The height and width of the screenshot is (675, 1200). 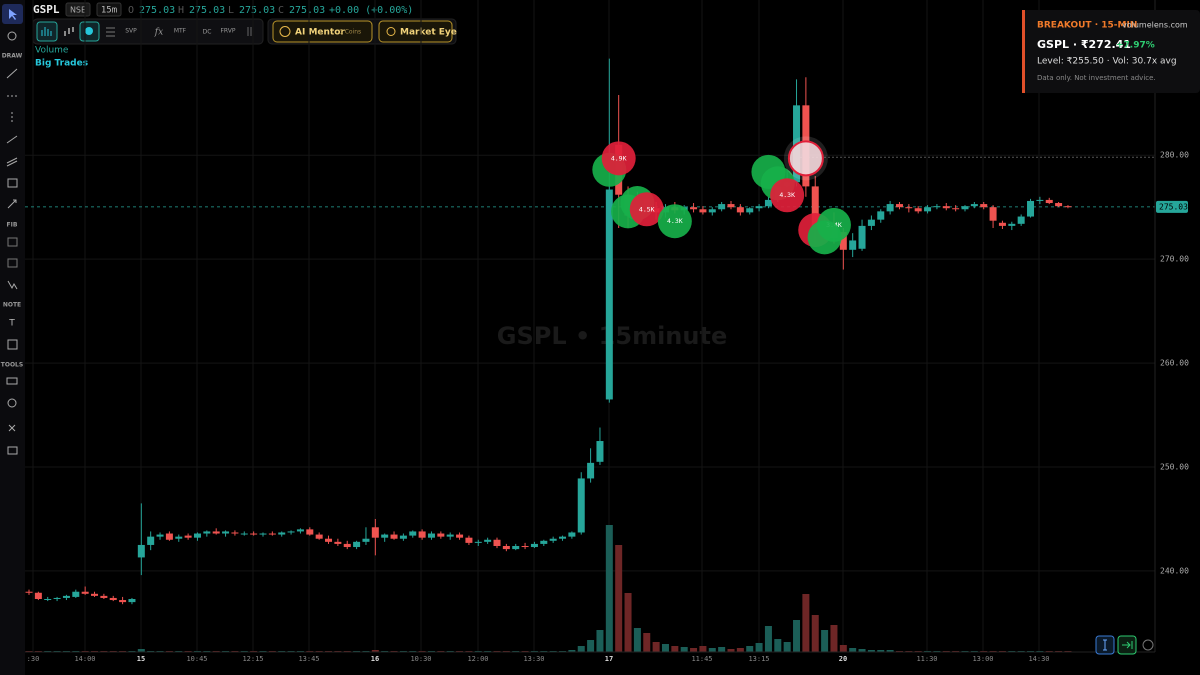 I want to click on line-tool, so click(x=12, y=73).